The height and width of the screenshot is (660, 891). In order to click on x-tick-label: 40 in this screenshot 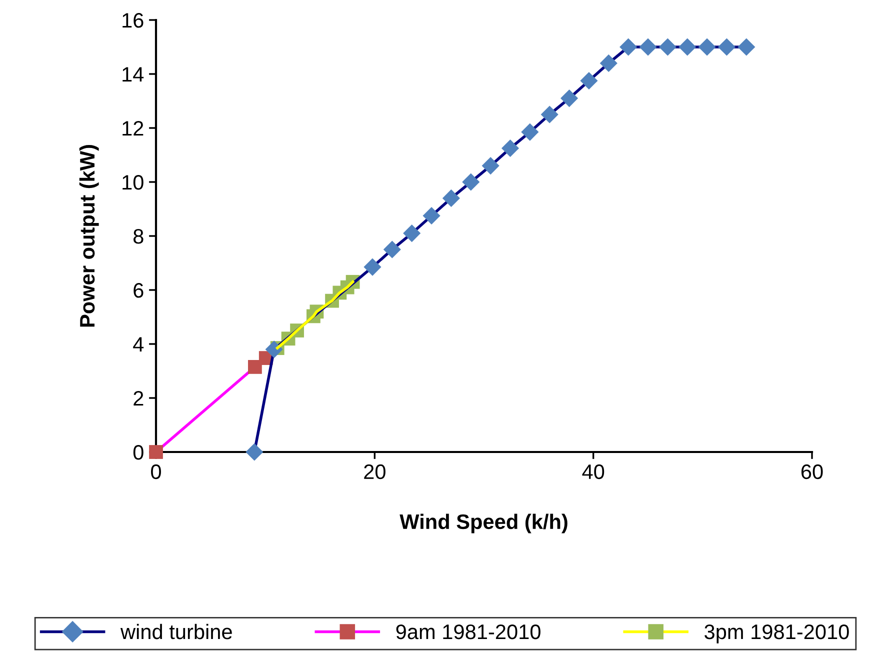, I will do `click(593, 472)`.